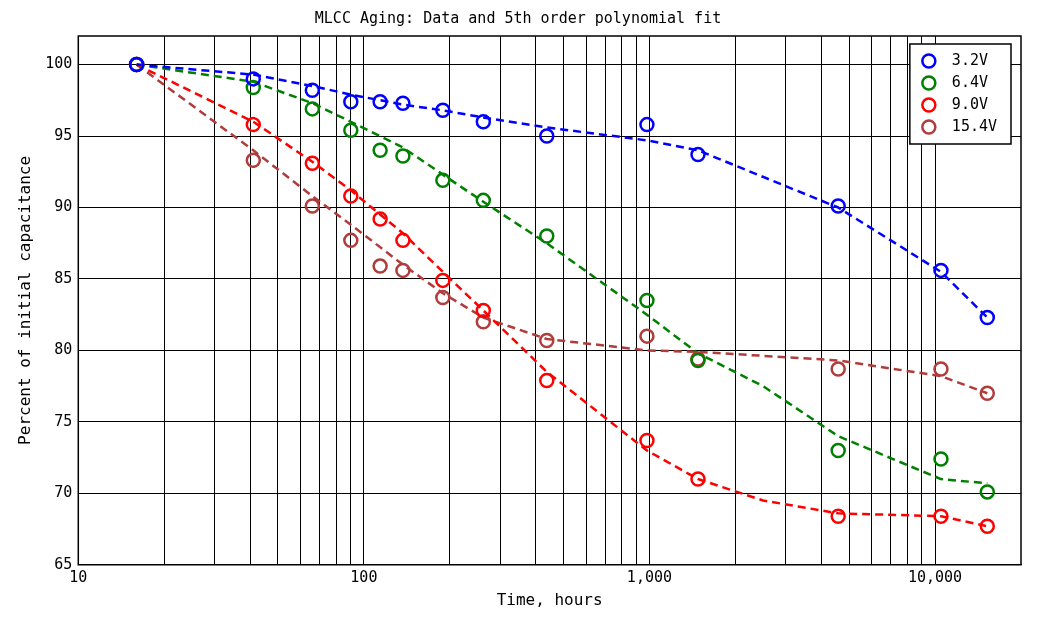 This screenshot has height=618, width=1038. Describe the element at coordinates (974, 125) in the screenshot. I see `legend-label: 15.4V` at that location.